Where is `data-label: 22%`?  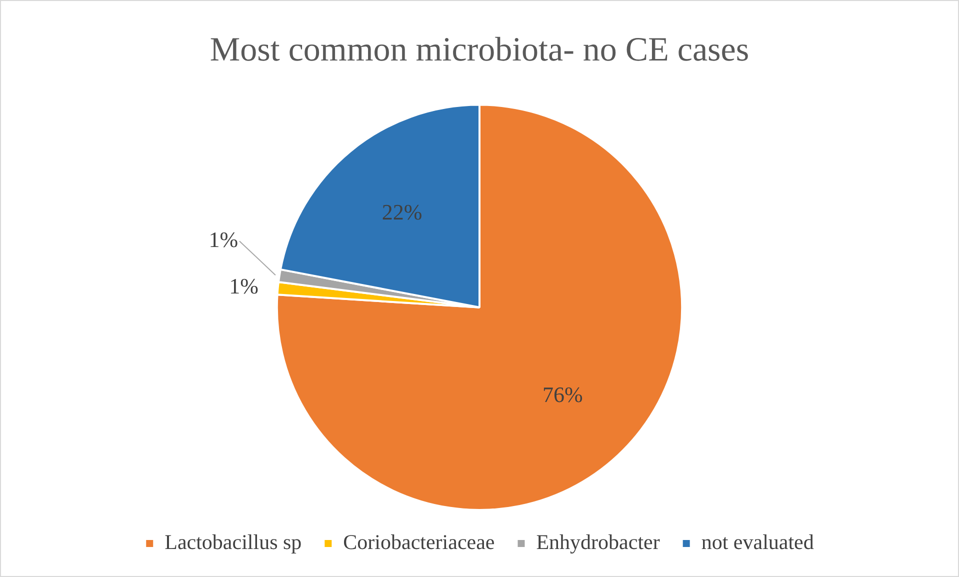
data-label: 22% is located at coordinates (402, 212).